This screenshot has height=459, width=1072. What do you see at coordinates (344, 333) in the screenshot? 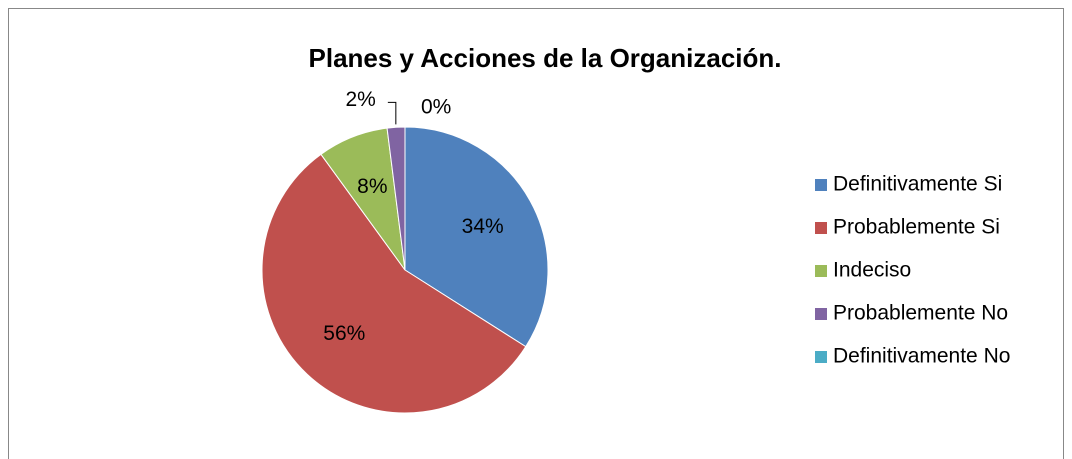
I see `data-label: 56%` at bounding box center [344, 333].